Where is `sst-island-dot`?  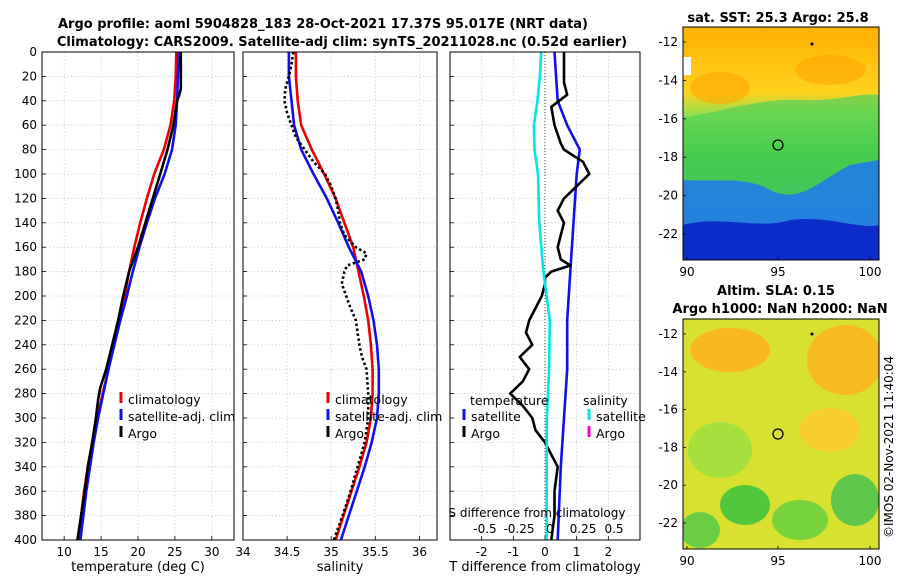 sst-island-dot is located at coordinates (812, 44).